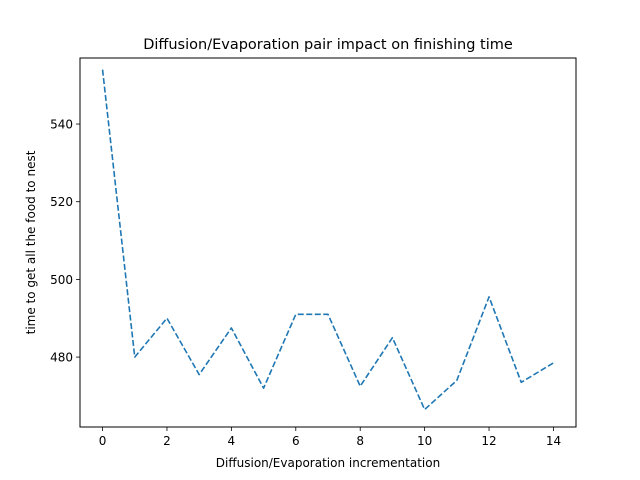 The image size is (640, 480). Describe the element at coordinates (424, 441) in the screenshot. I see `x-tick-label: 10` at that location.